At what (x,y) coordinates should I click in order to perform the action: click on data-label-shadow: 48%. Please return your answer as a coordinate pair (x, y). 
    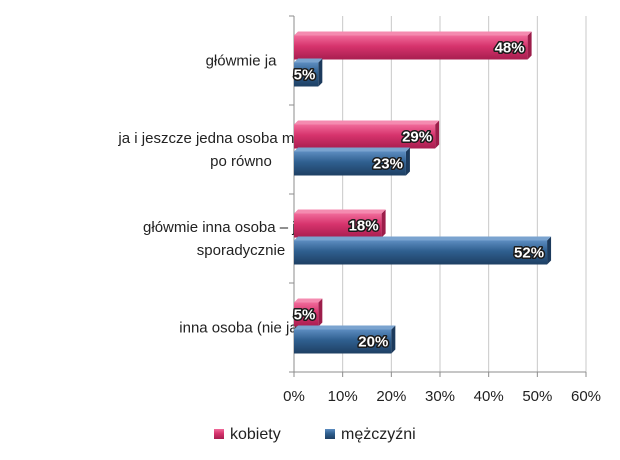
    Looking at the image, I should click on (510, 48).